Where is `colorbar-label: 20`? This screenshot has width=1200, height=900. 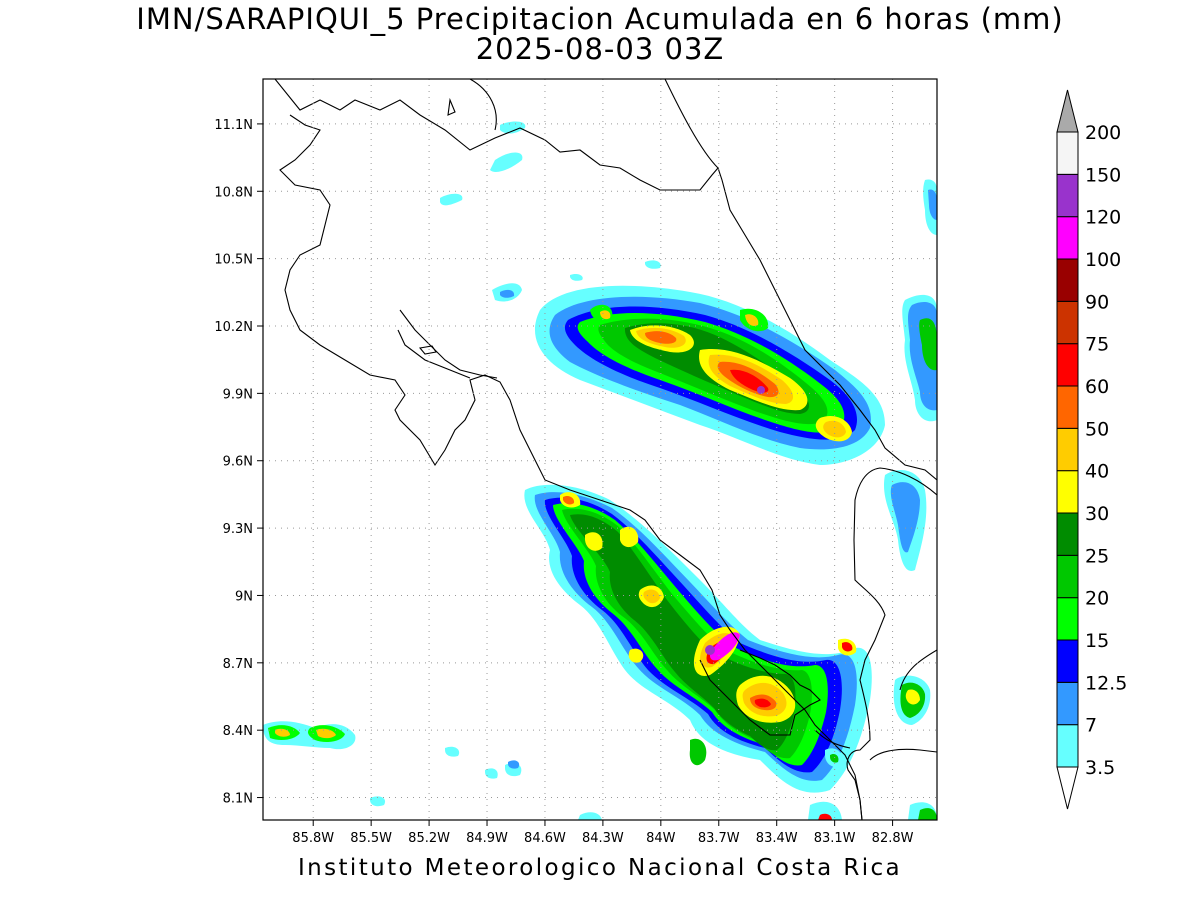 colorbar-label: 20 is located at coordinates (1097, 599).